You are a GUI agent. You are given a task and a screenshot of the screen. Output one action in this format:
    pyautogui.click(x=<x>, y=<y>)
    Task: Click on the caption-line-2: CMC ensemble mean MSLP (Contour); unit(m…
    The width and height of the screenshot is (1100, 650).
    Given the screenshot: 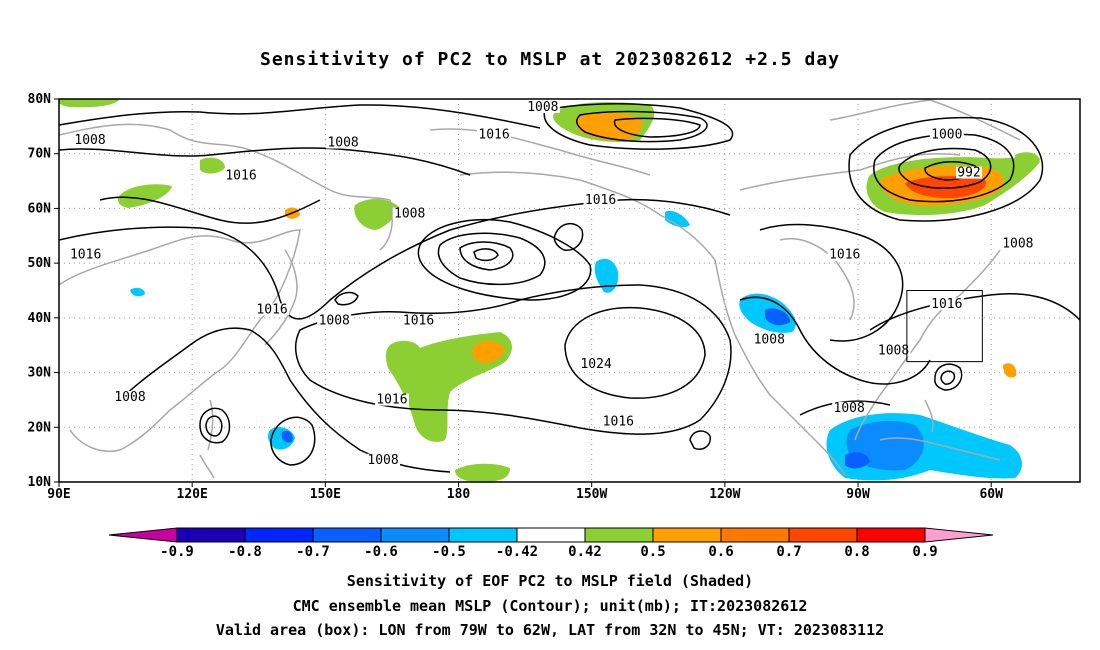 What is the action you would take?
    pyautogui.click(x=550, y=606)
    